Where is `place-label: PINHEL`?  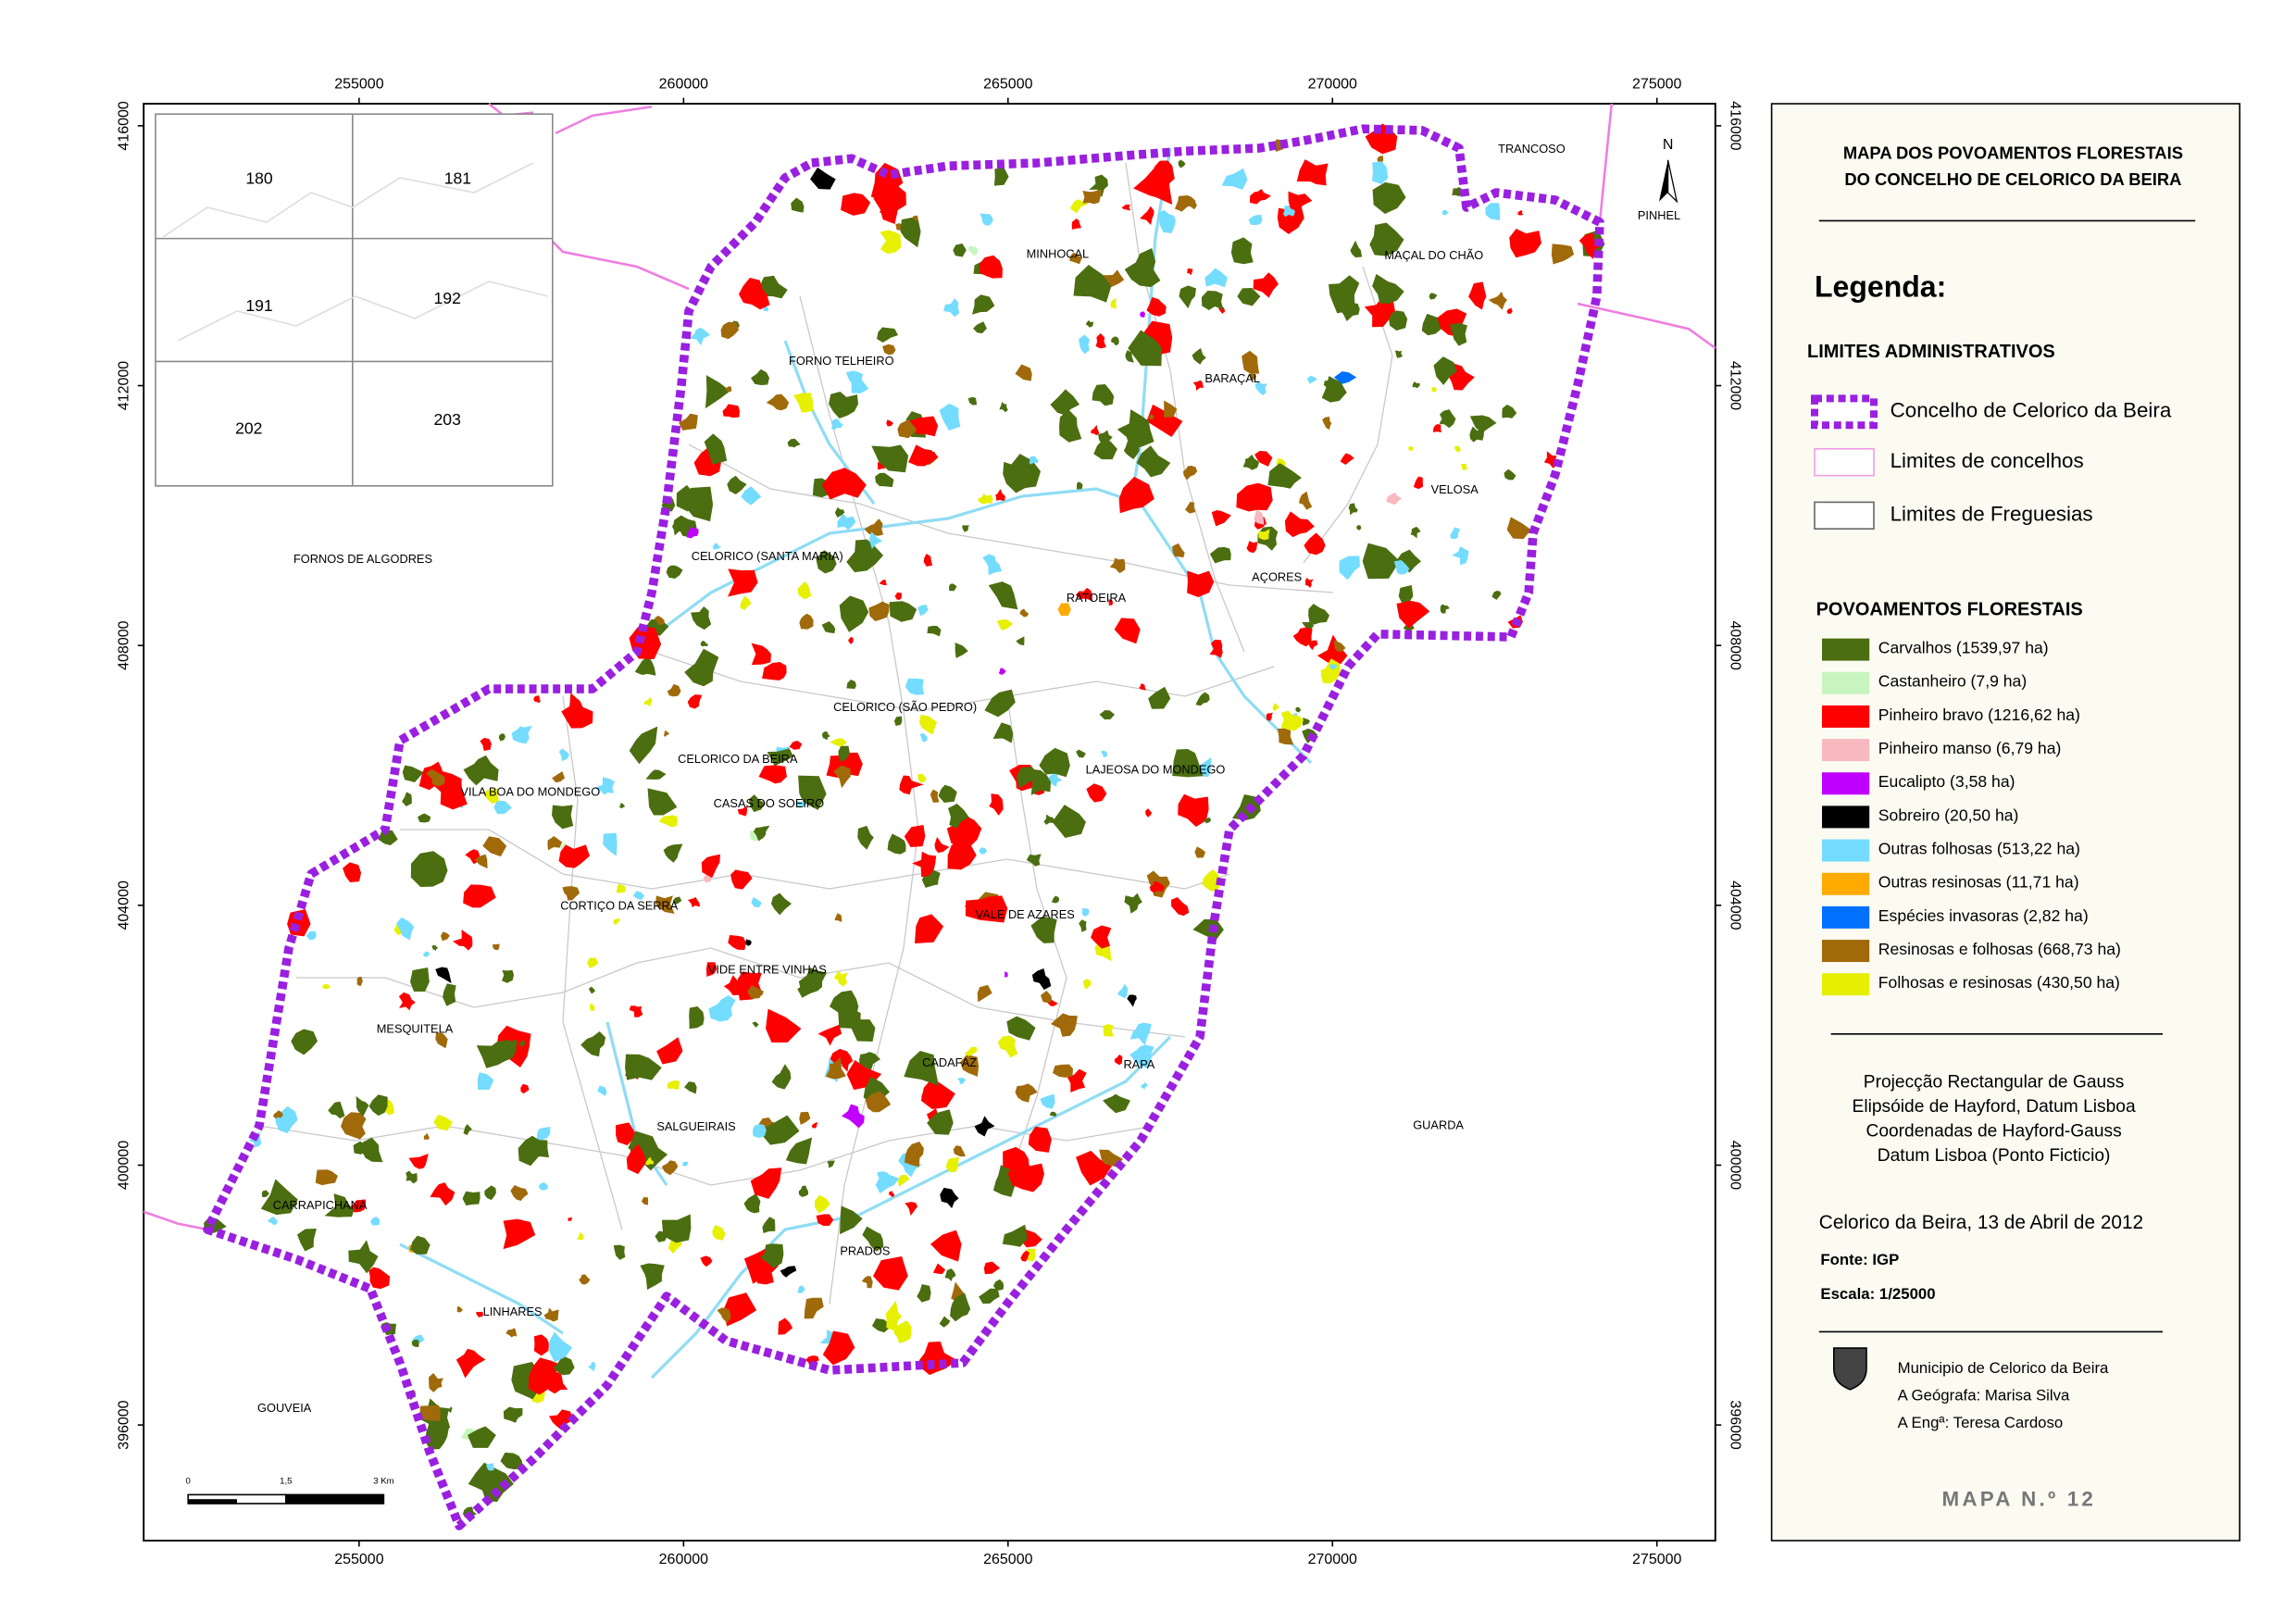
place-label: PINHEL is located at coordinates (1659, 215).